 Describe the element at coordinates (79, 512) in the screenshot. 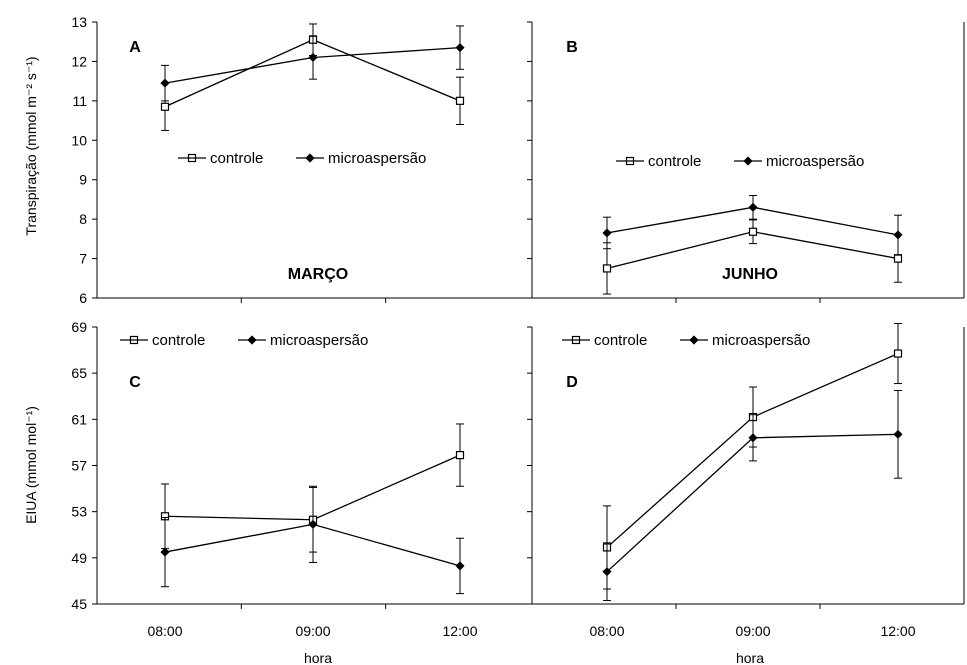

I see `panel-c-y-tick-label: 53` at that location.